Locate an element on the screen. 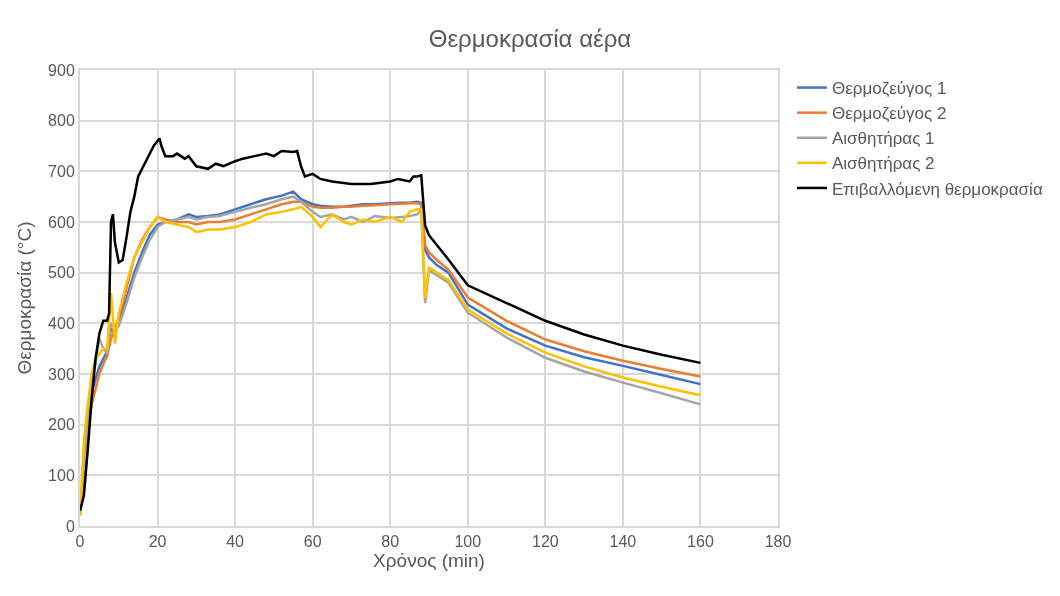  y-tick-label: 300 is located at coordinates (61, 374).